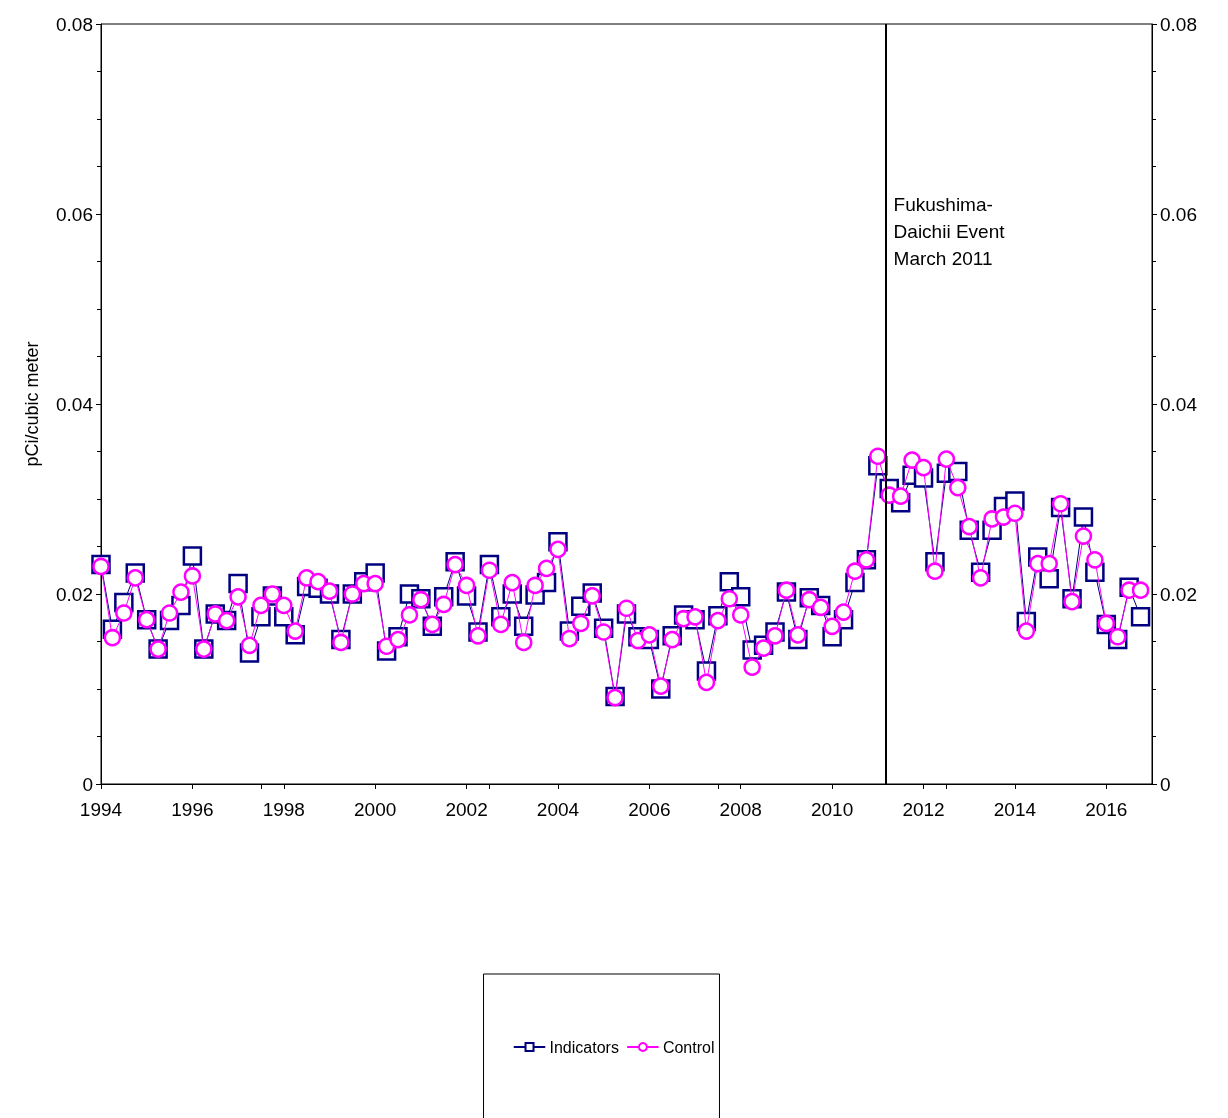 This screenshot has height=1118, width=1228. What do you see at coordinates (923, 809) in the screenshot?
I see `x-tick-label: 2012` at bounding box center [923, 809].